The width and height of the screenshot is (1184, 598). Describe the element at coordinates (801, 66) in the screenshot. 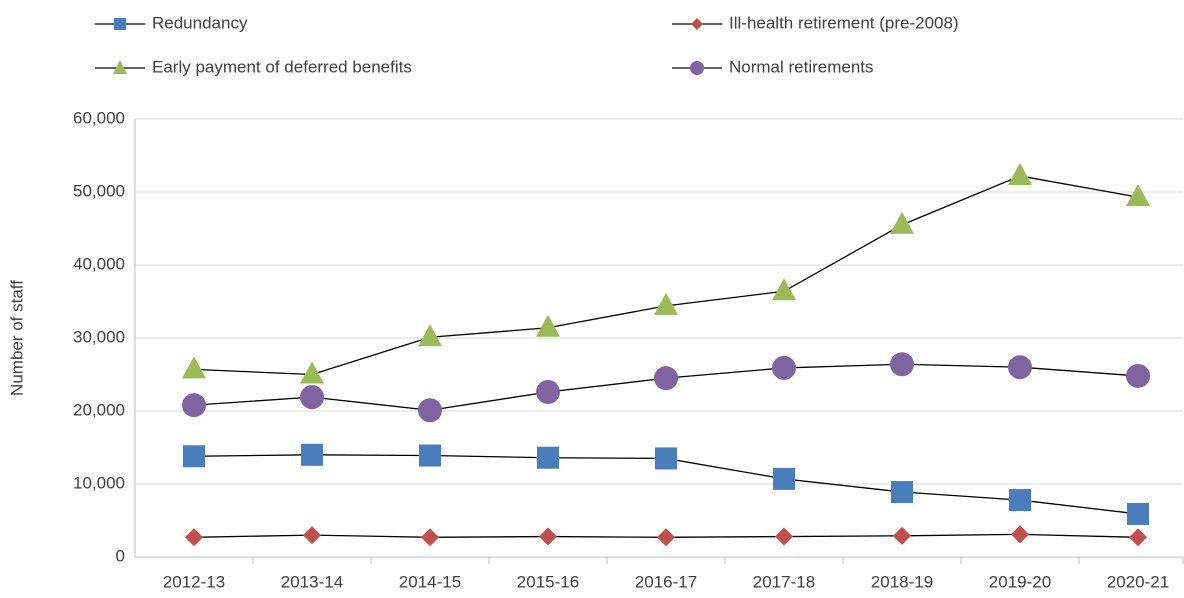

I see `legend-label: Normal retirements` at that location.